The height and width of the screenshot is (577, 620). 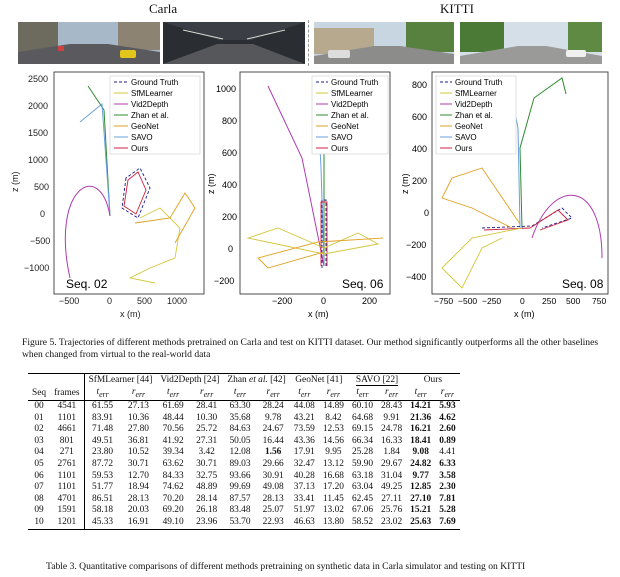 What do you see at coordinates (362, 510) in the screenshot?
I see `table-cell: 67.06` at bounding box center [362, 510].